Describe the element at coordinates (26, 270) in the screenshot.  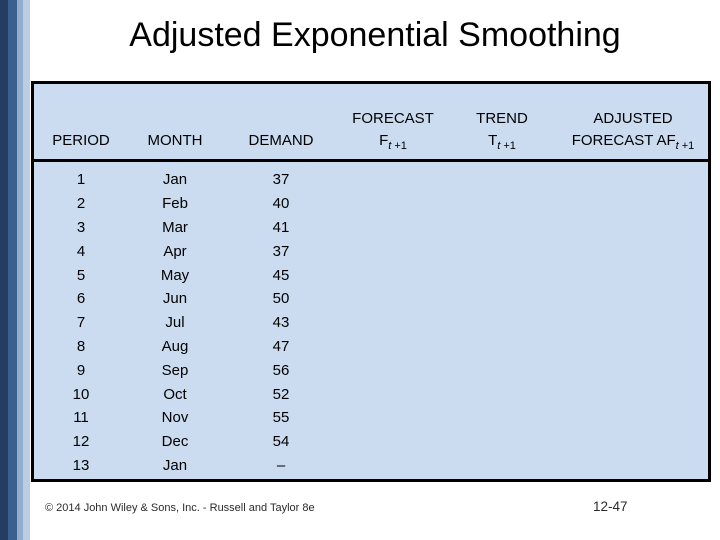
I see `left-accent-bar-lighter` at that location.